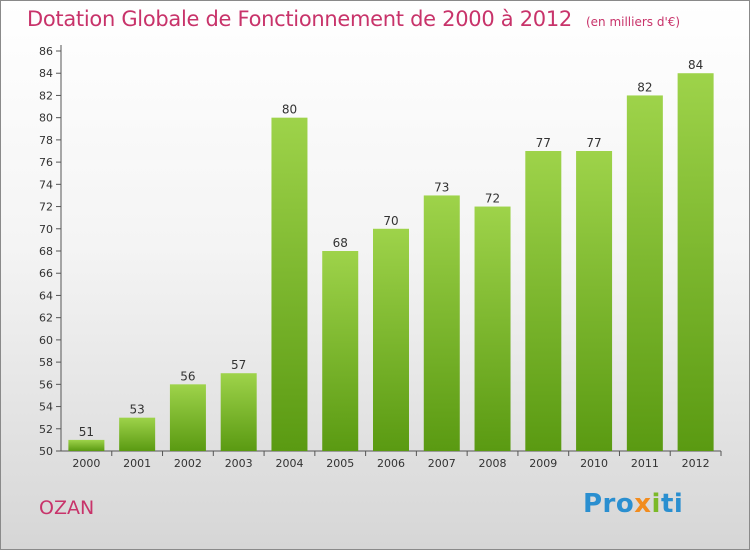  What do you see at coordinates (67, 508) in the screenshot?
I see `commune-name: OZAN` at bounding box center [67, 508].